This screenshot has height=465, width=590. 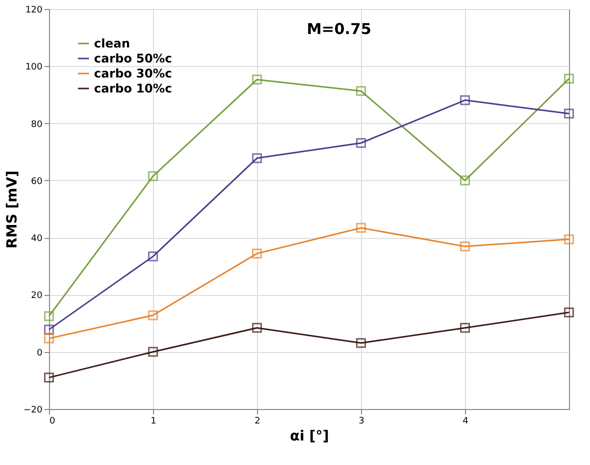 I want to click on y-tick-label: 80, so click(x=37, y=125).